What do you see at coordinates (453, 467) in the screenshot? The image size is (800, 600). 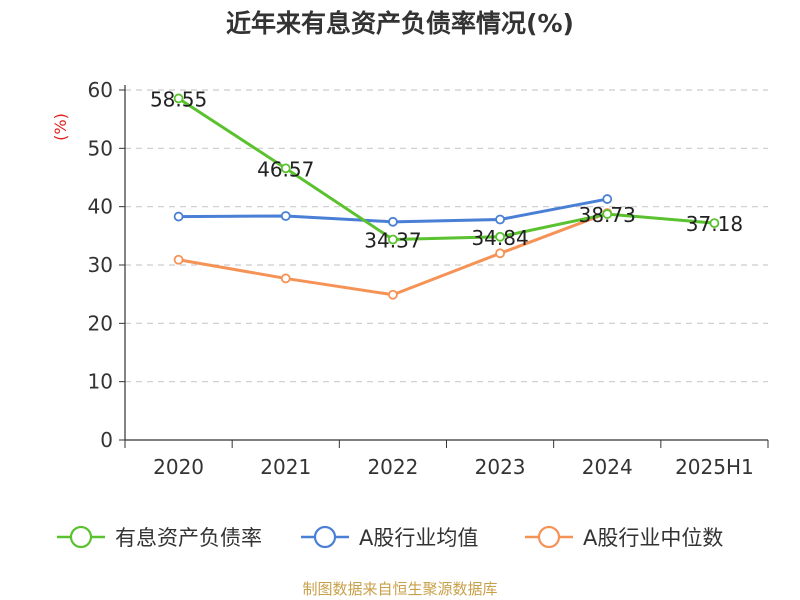 I see `x-tick-labels: 2020 2021 2022 2023 2024 2025H1` at bounding box center [453, 467].